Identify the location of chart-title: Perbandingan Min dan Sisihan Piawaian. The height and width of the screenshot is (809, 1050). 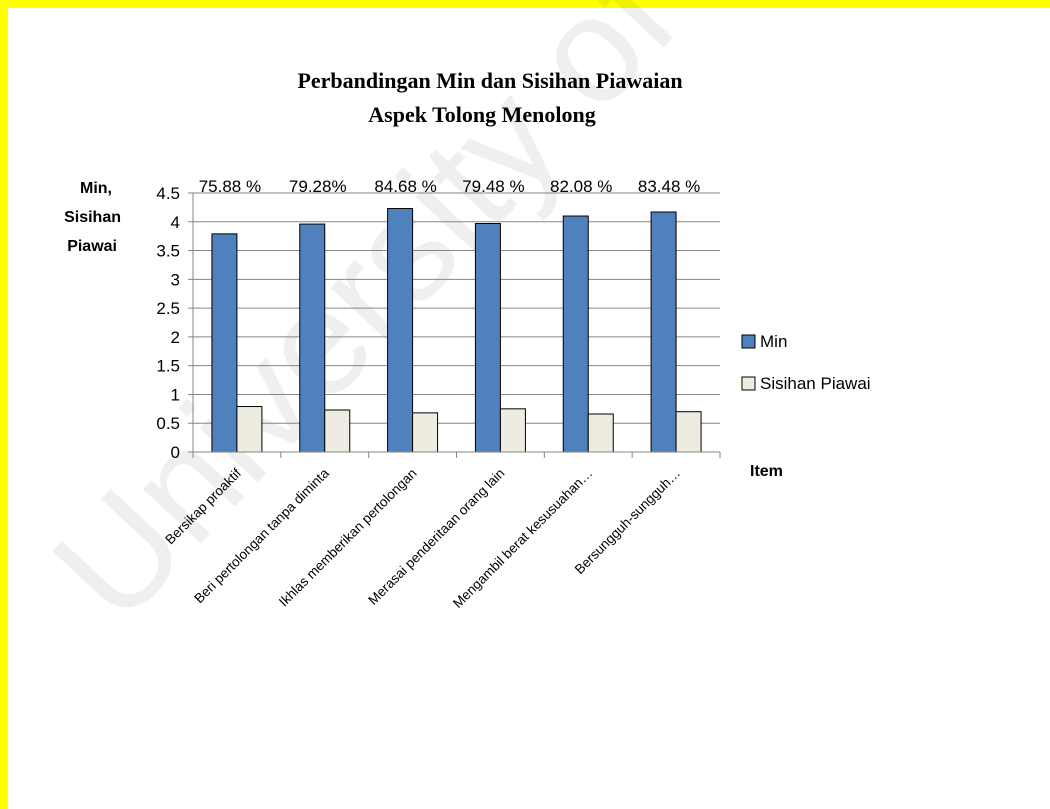
(489, 80).